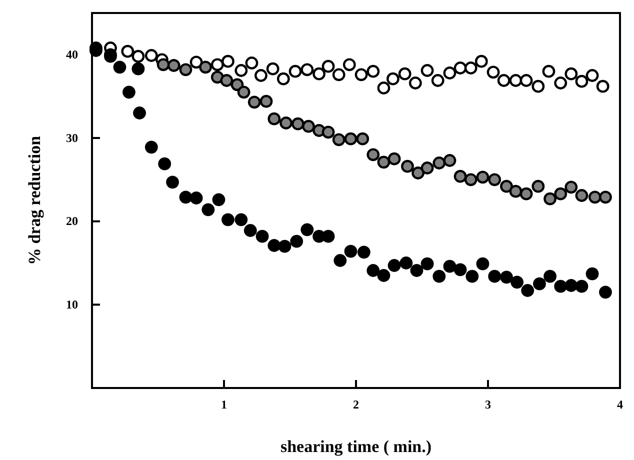 This screenshot has height=460, width=634. I want to click on x-tick-label: 2, so click(356, 405).